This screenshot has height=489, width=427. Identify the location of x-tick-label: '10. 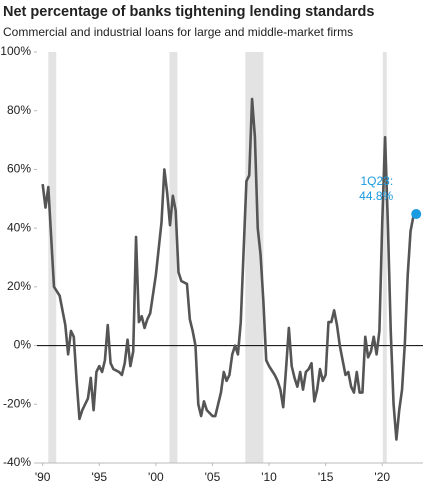
(269, 477).